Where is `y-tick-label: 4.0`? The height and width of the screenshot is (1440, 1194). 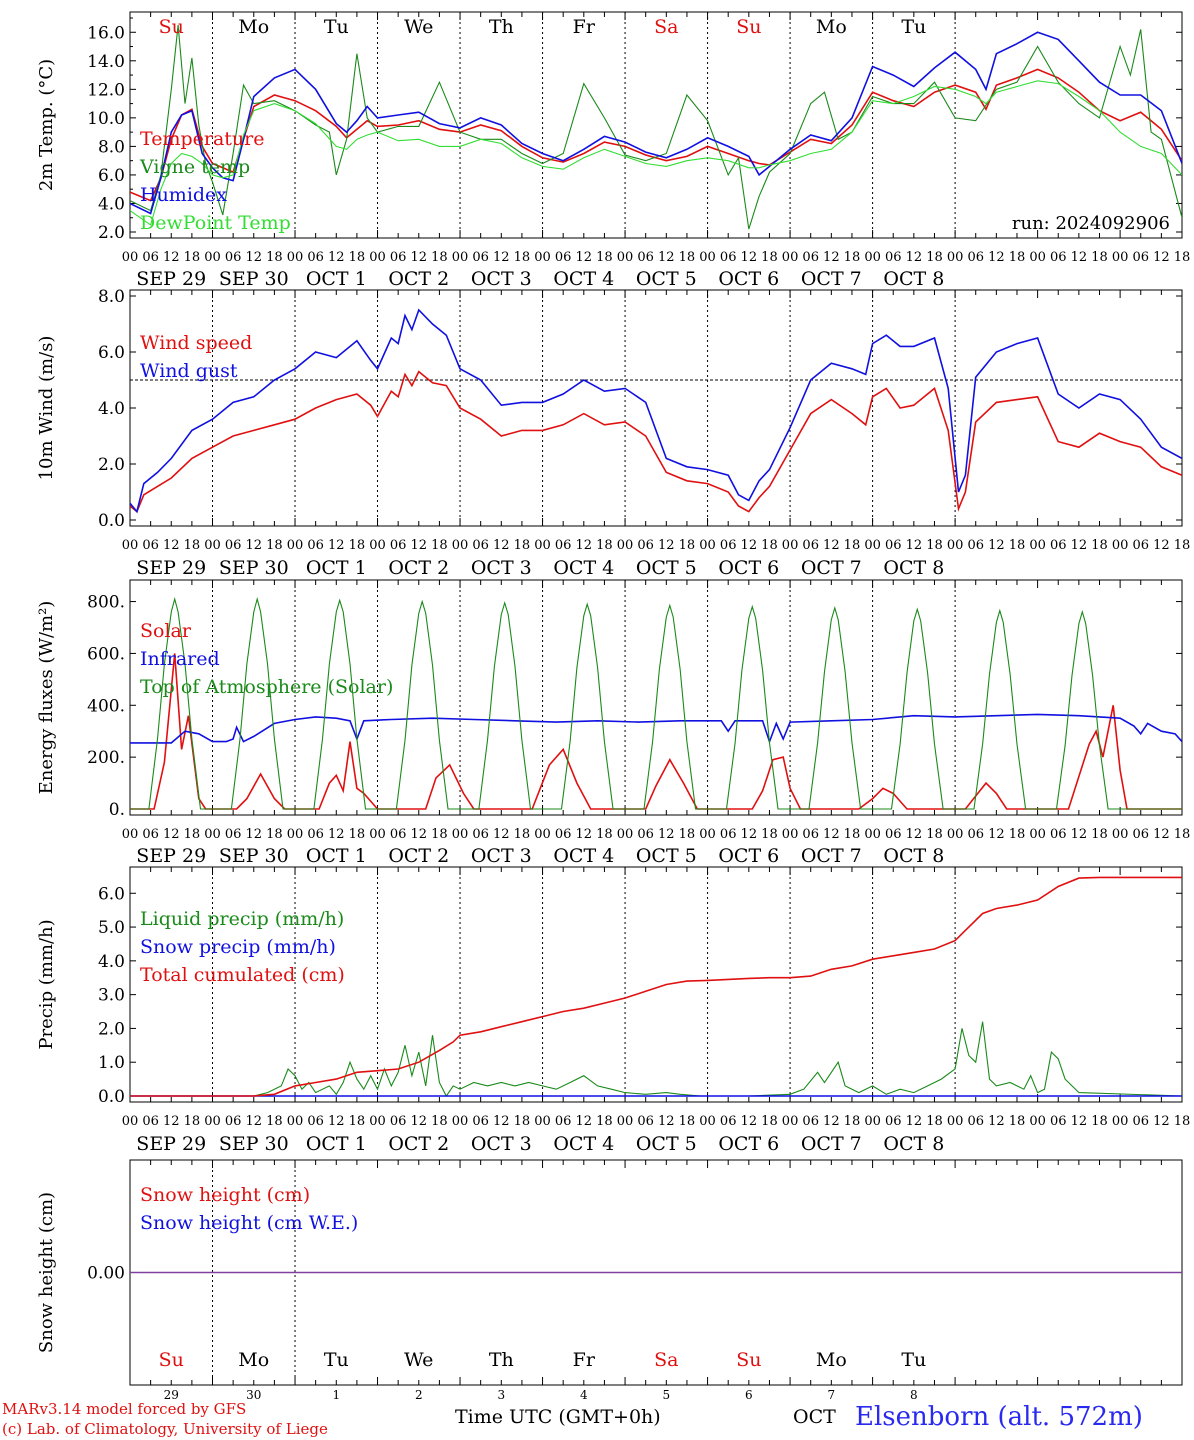
y-tick-label: 4.0 is located at coordinates (111, 204).